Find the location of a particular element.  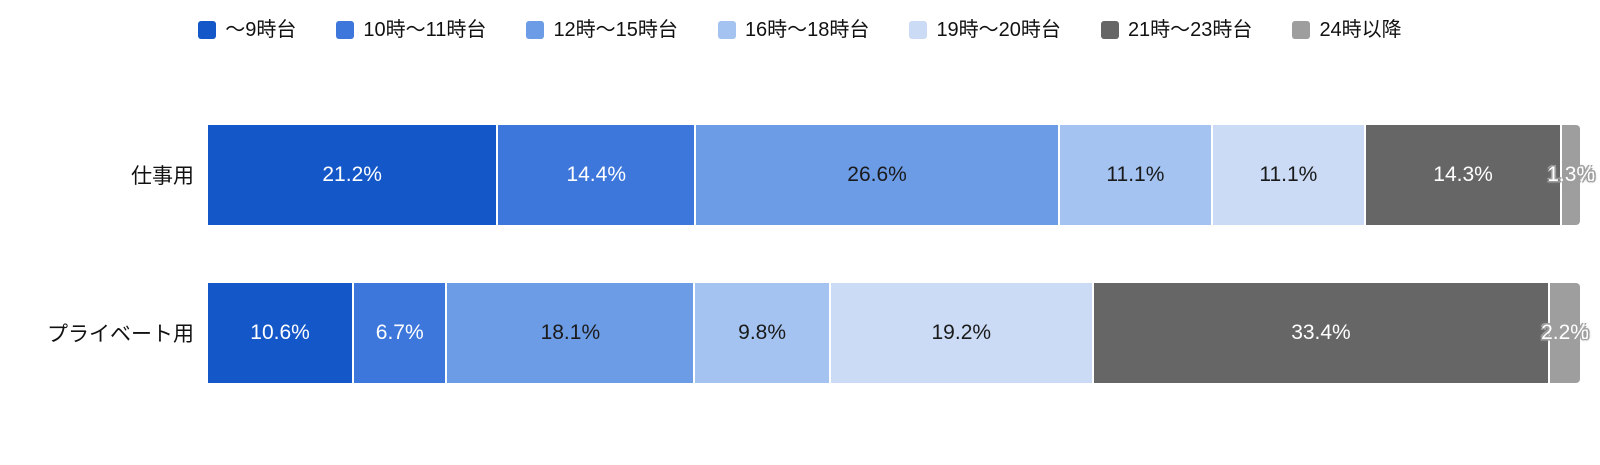

bar-segment: 26.6% is located at coordinates (877, 175).